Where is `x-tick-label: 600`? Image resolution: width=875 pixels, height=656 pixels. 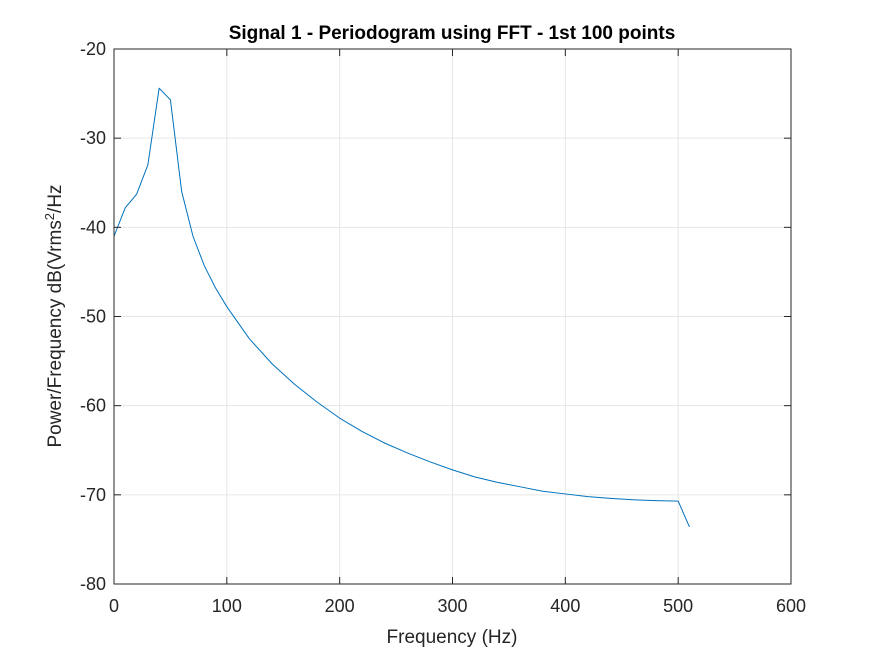 x-tick-label: 600 is located at coordinates (791, 606).